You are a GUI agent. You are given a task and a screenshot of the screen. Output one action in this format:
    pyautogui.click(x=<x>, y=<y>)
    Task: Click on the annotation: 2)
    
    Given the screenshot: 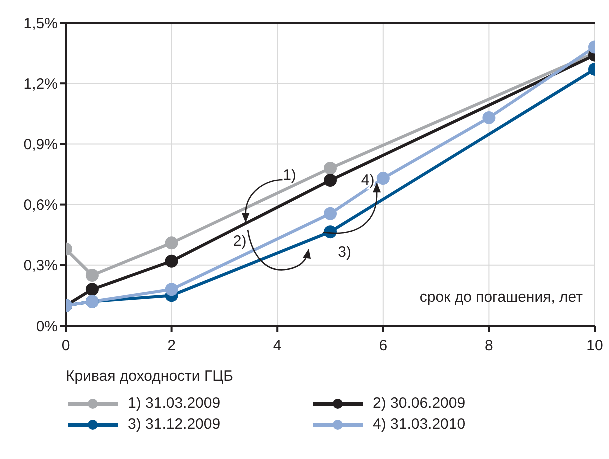 What is the action you would take?
    pyautogui.click(x=240, y=241)
    